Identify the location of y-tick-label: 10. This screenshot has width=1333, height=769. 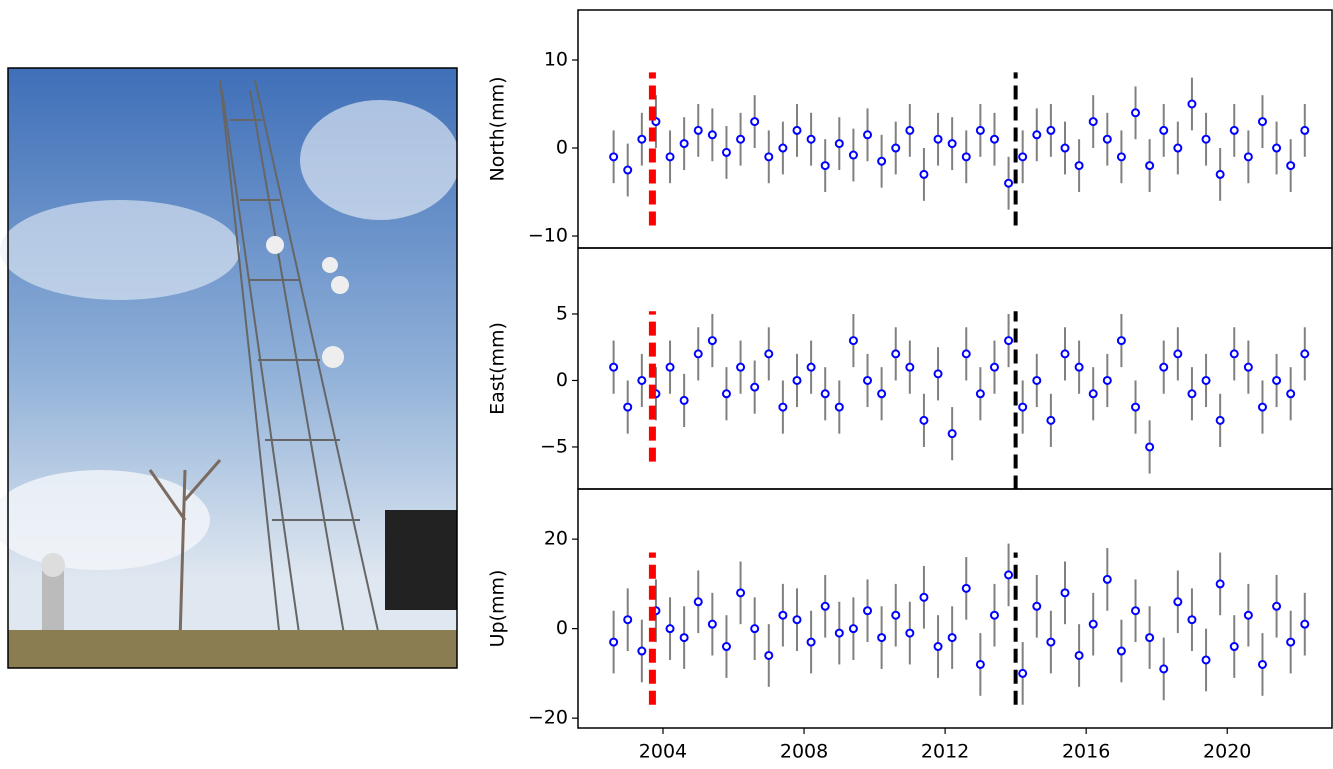
(556, 59).